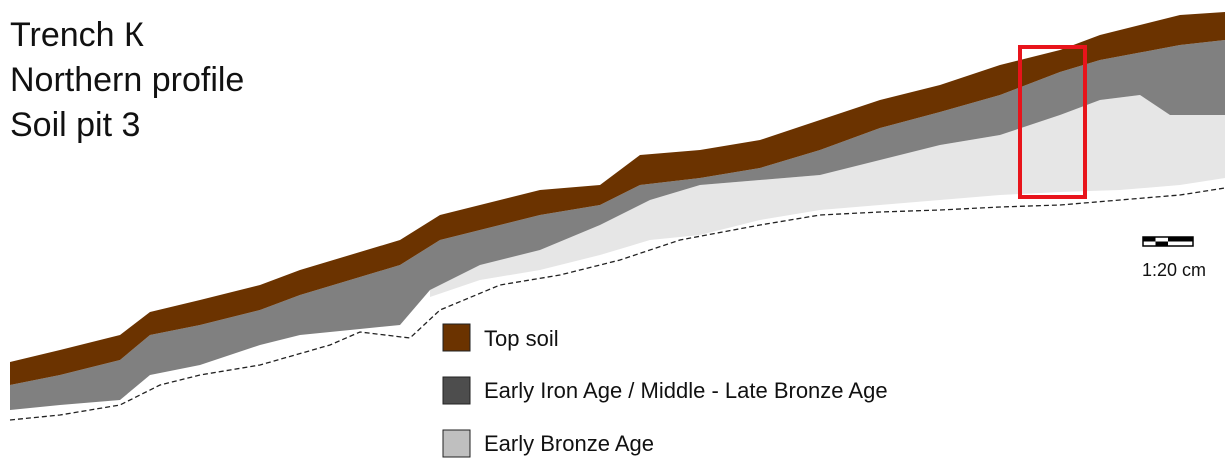  Describe the element at coordinates (569, 443) in the screenshot. I see `legend-label: Early Bronze Age` at that location.